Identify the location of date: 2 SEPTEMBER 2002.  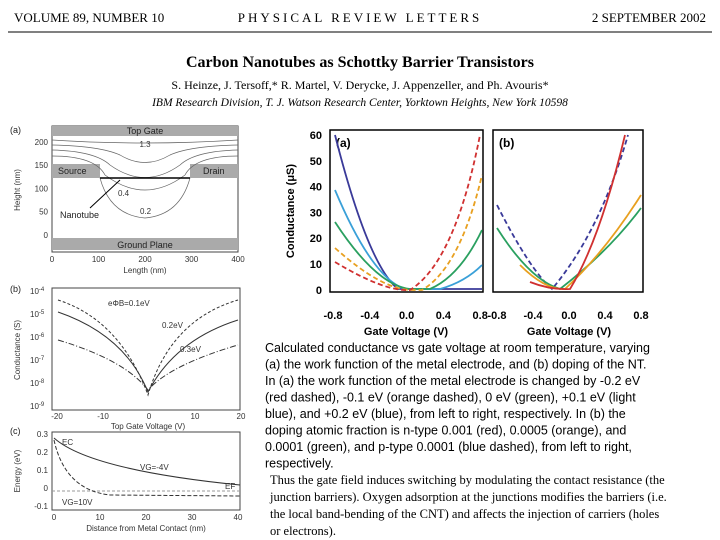
(649, 17).